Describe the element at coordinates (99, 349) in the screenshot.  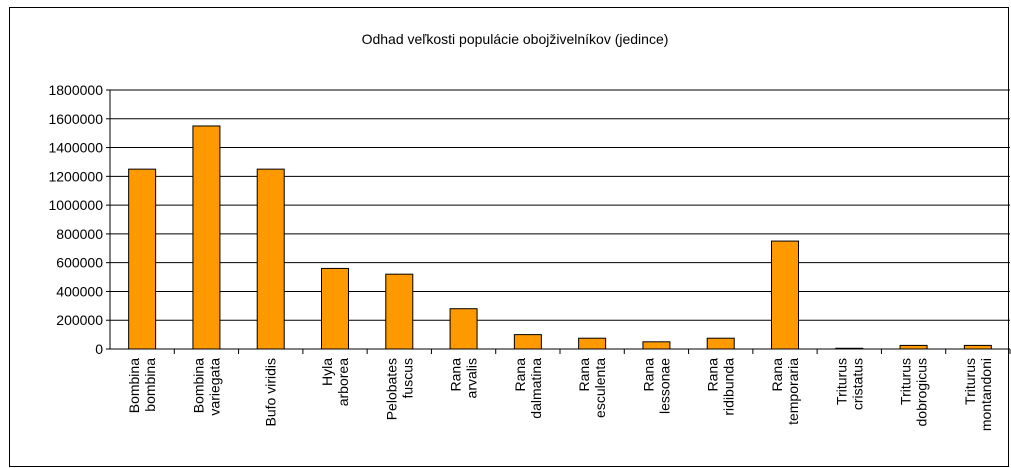
I see `y-tick-label: 0` at that location.